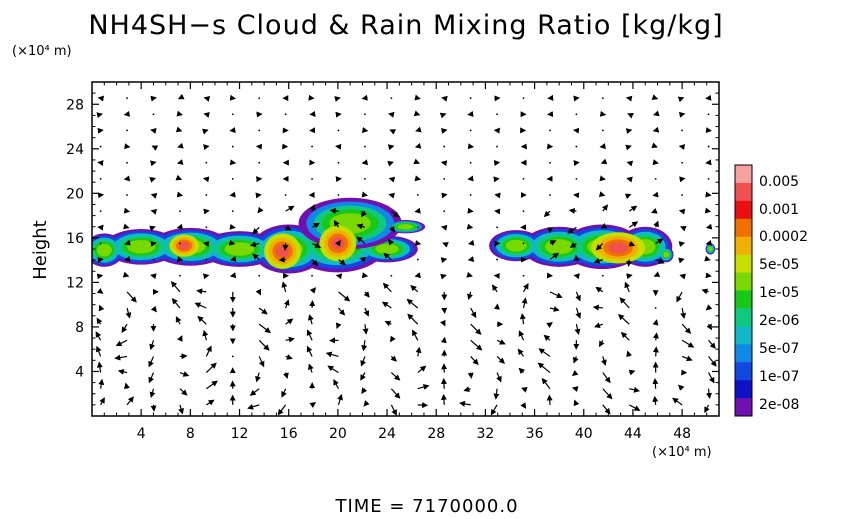  Describe the element at coordinates (40, 250) in the screenshot. I see `y-axis-label: Height` at that location.